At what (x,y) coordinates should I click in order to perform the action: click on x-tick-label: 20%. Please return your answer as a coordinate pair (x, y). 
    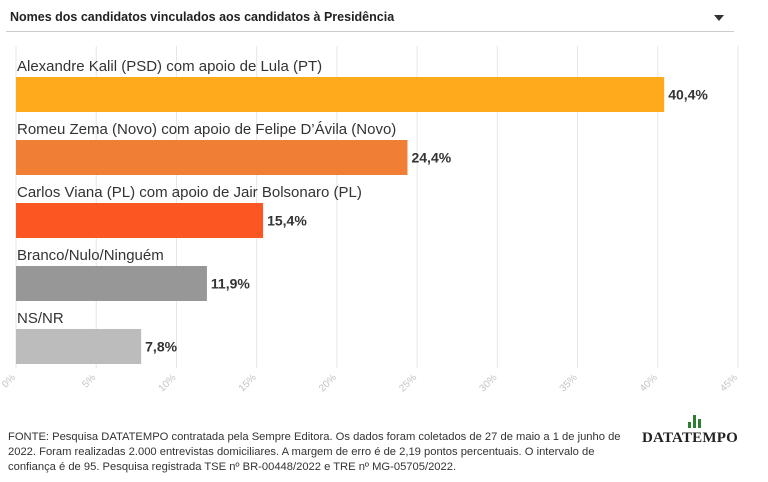
    Looking at the image, I should click on (328, 383).